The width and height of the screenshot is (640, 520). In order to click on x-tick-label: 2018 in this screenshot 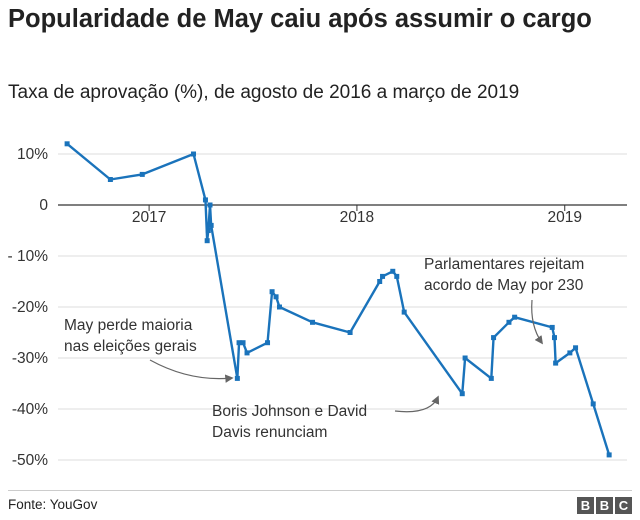, I will do `click(357, 217)`.